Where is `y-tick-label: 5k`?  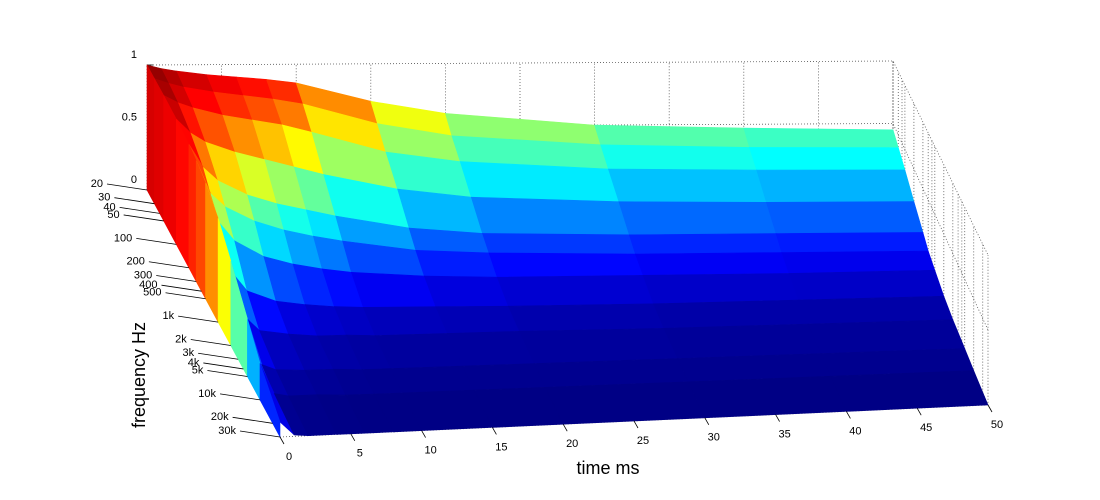 y-tick-label: 5k is located at coordinates (198, 370).